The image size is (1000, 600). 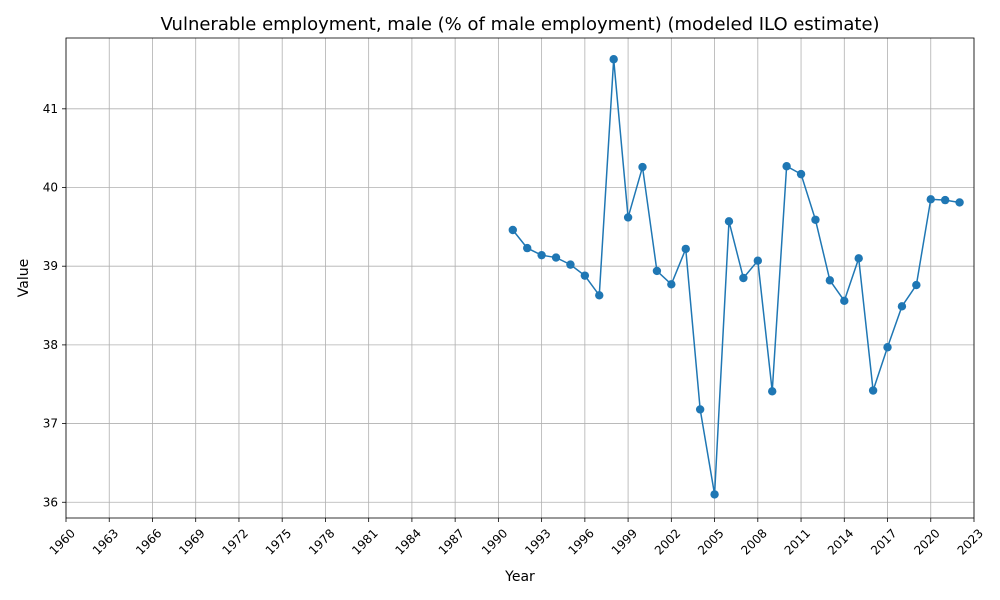 I want to click on y-tick-label: 41, so click(x=50, y=109).